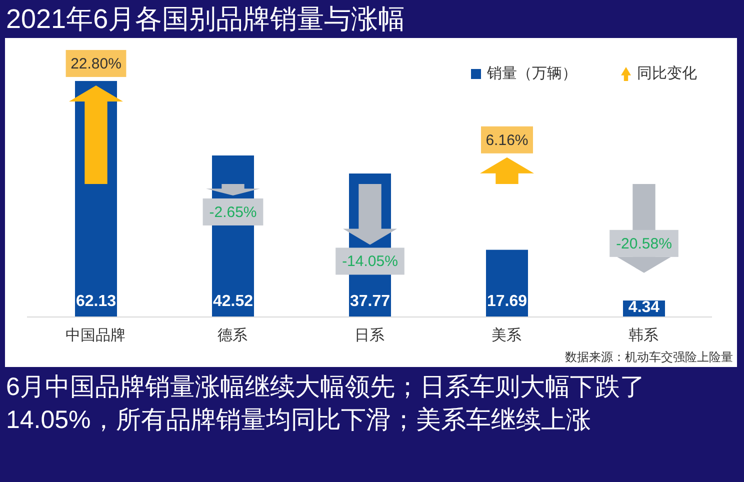  I want to click on x-tick-label: 日系, so click(369, 335).